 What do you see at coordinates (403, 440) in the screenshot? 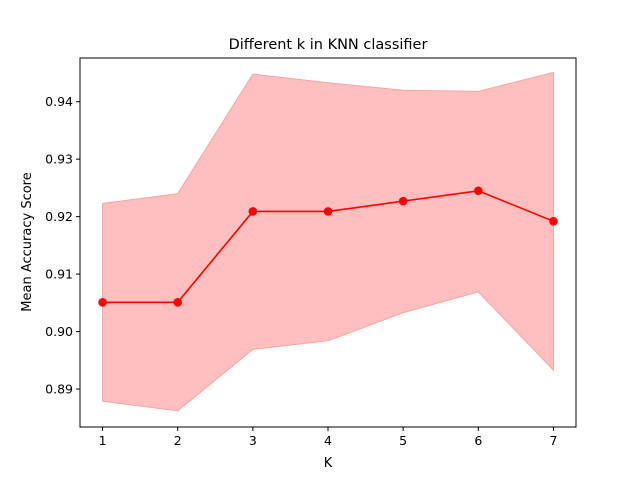
I see `x-tick-label: 5` at bounding box center [403, 440].